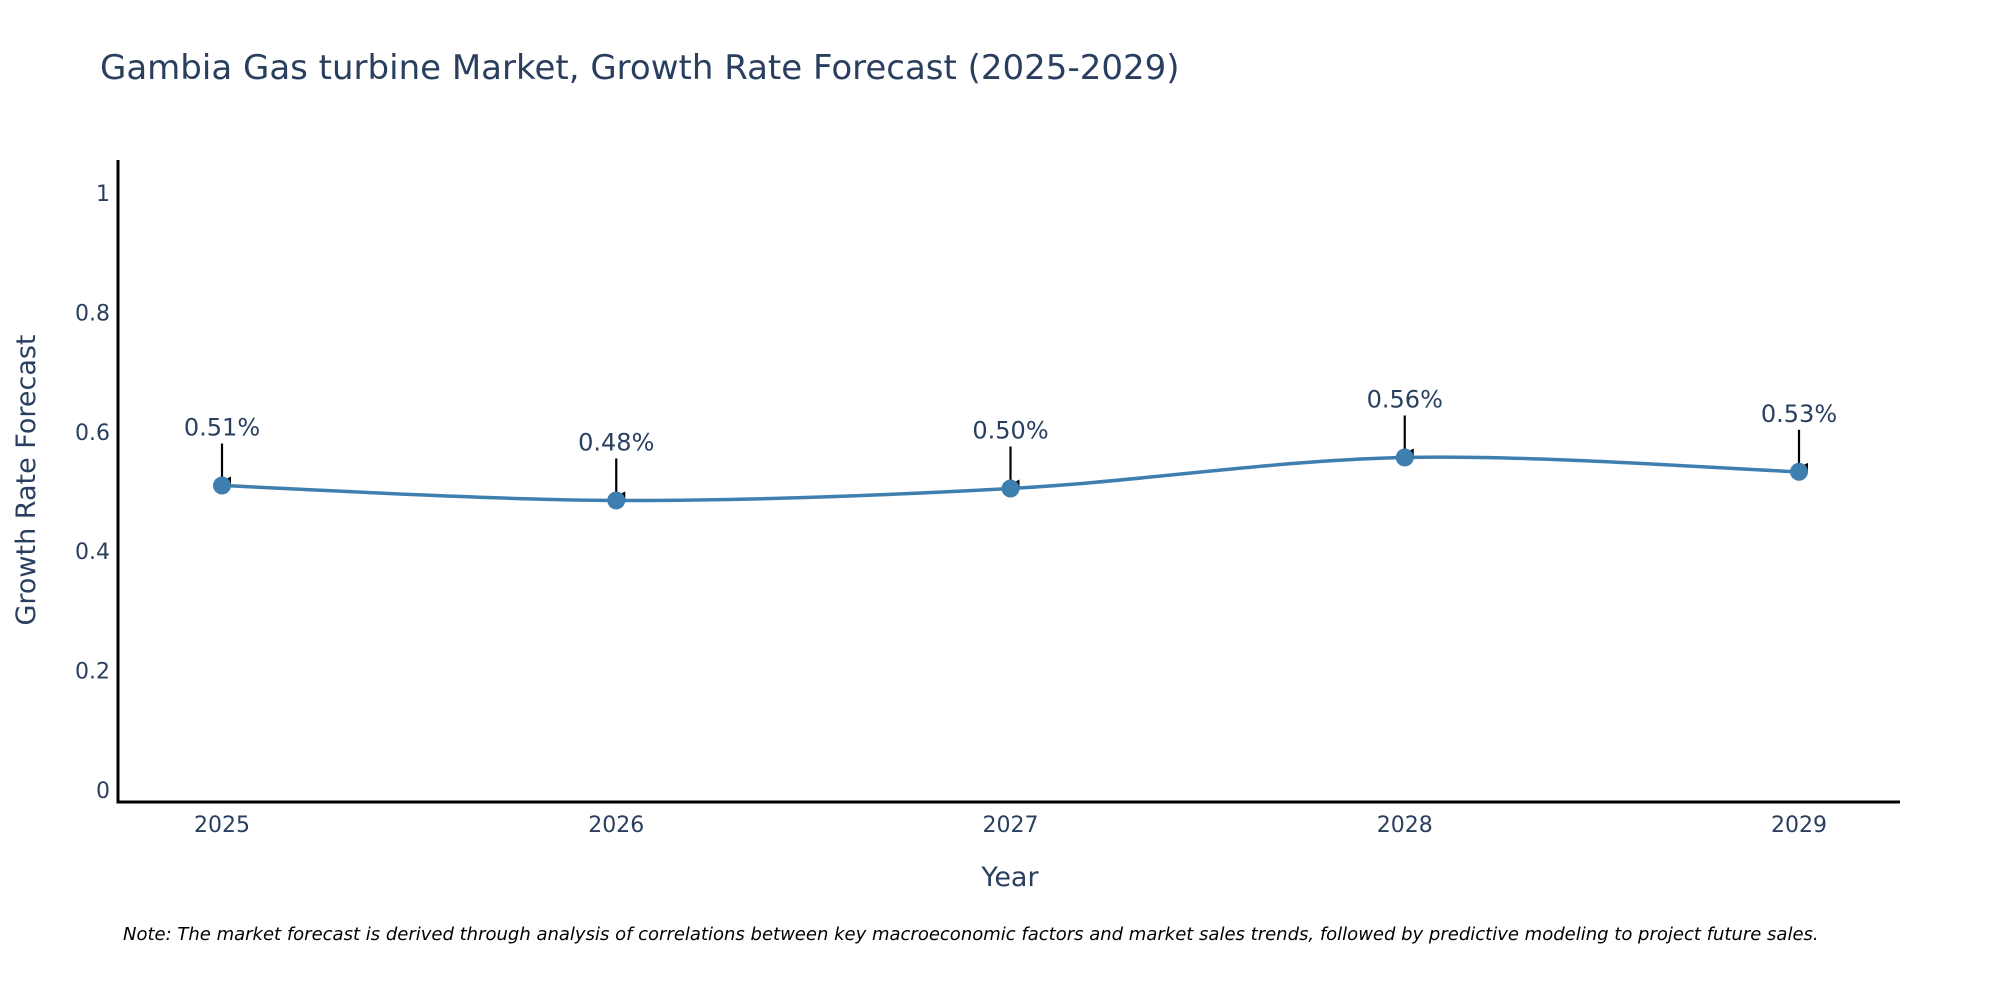  What do you see at coordinates (26, 479) in the screenshot?
I see `y-axis-label: Growth Rate Forecast` at bounding box center [26, 479].